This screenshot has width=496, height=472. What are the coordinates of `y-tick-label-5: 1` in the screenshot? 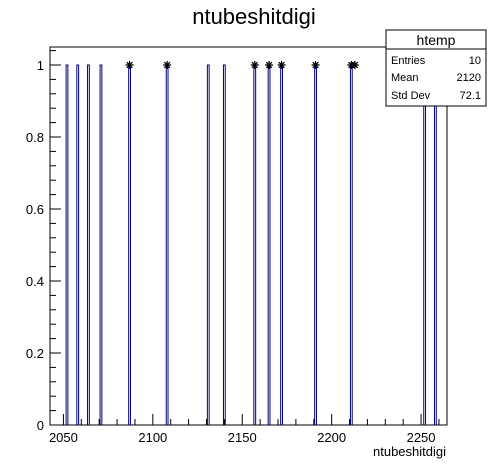 It's located at (40, 65).